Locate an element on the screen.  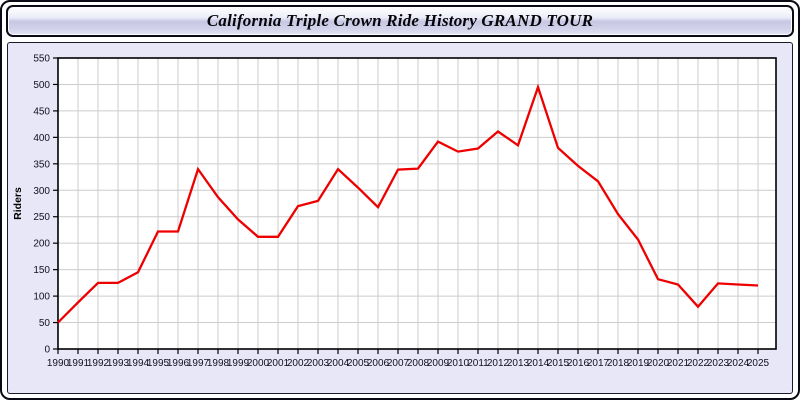
x-tick-label: 2005 is located at coordinates (358, 363).